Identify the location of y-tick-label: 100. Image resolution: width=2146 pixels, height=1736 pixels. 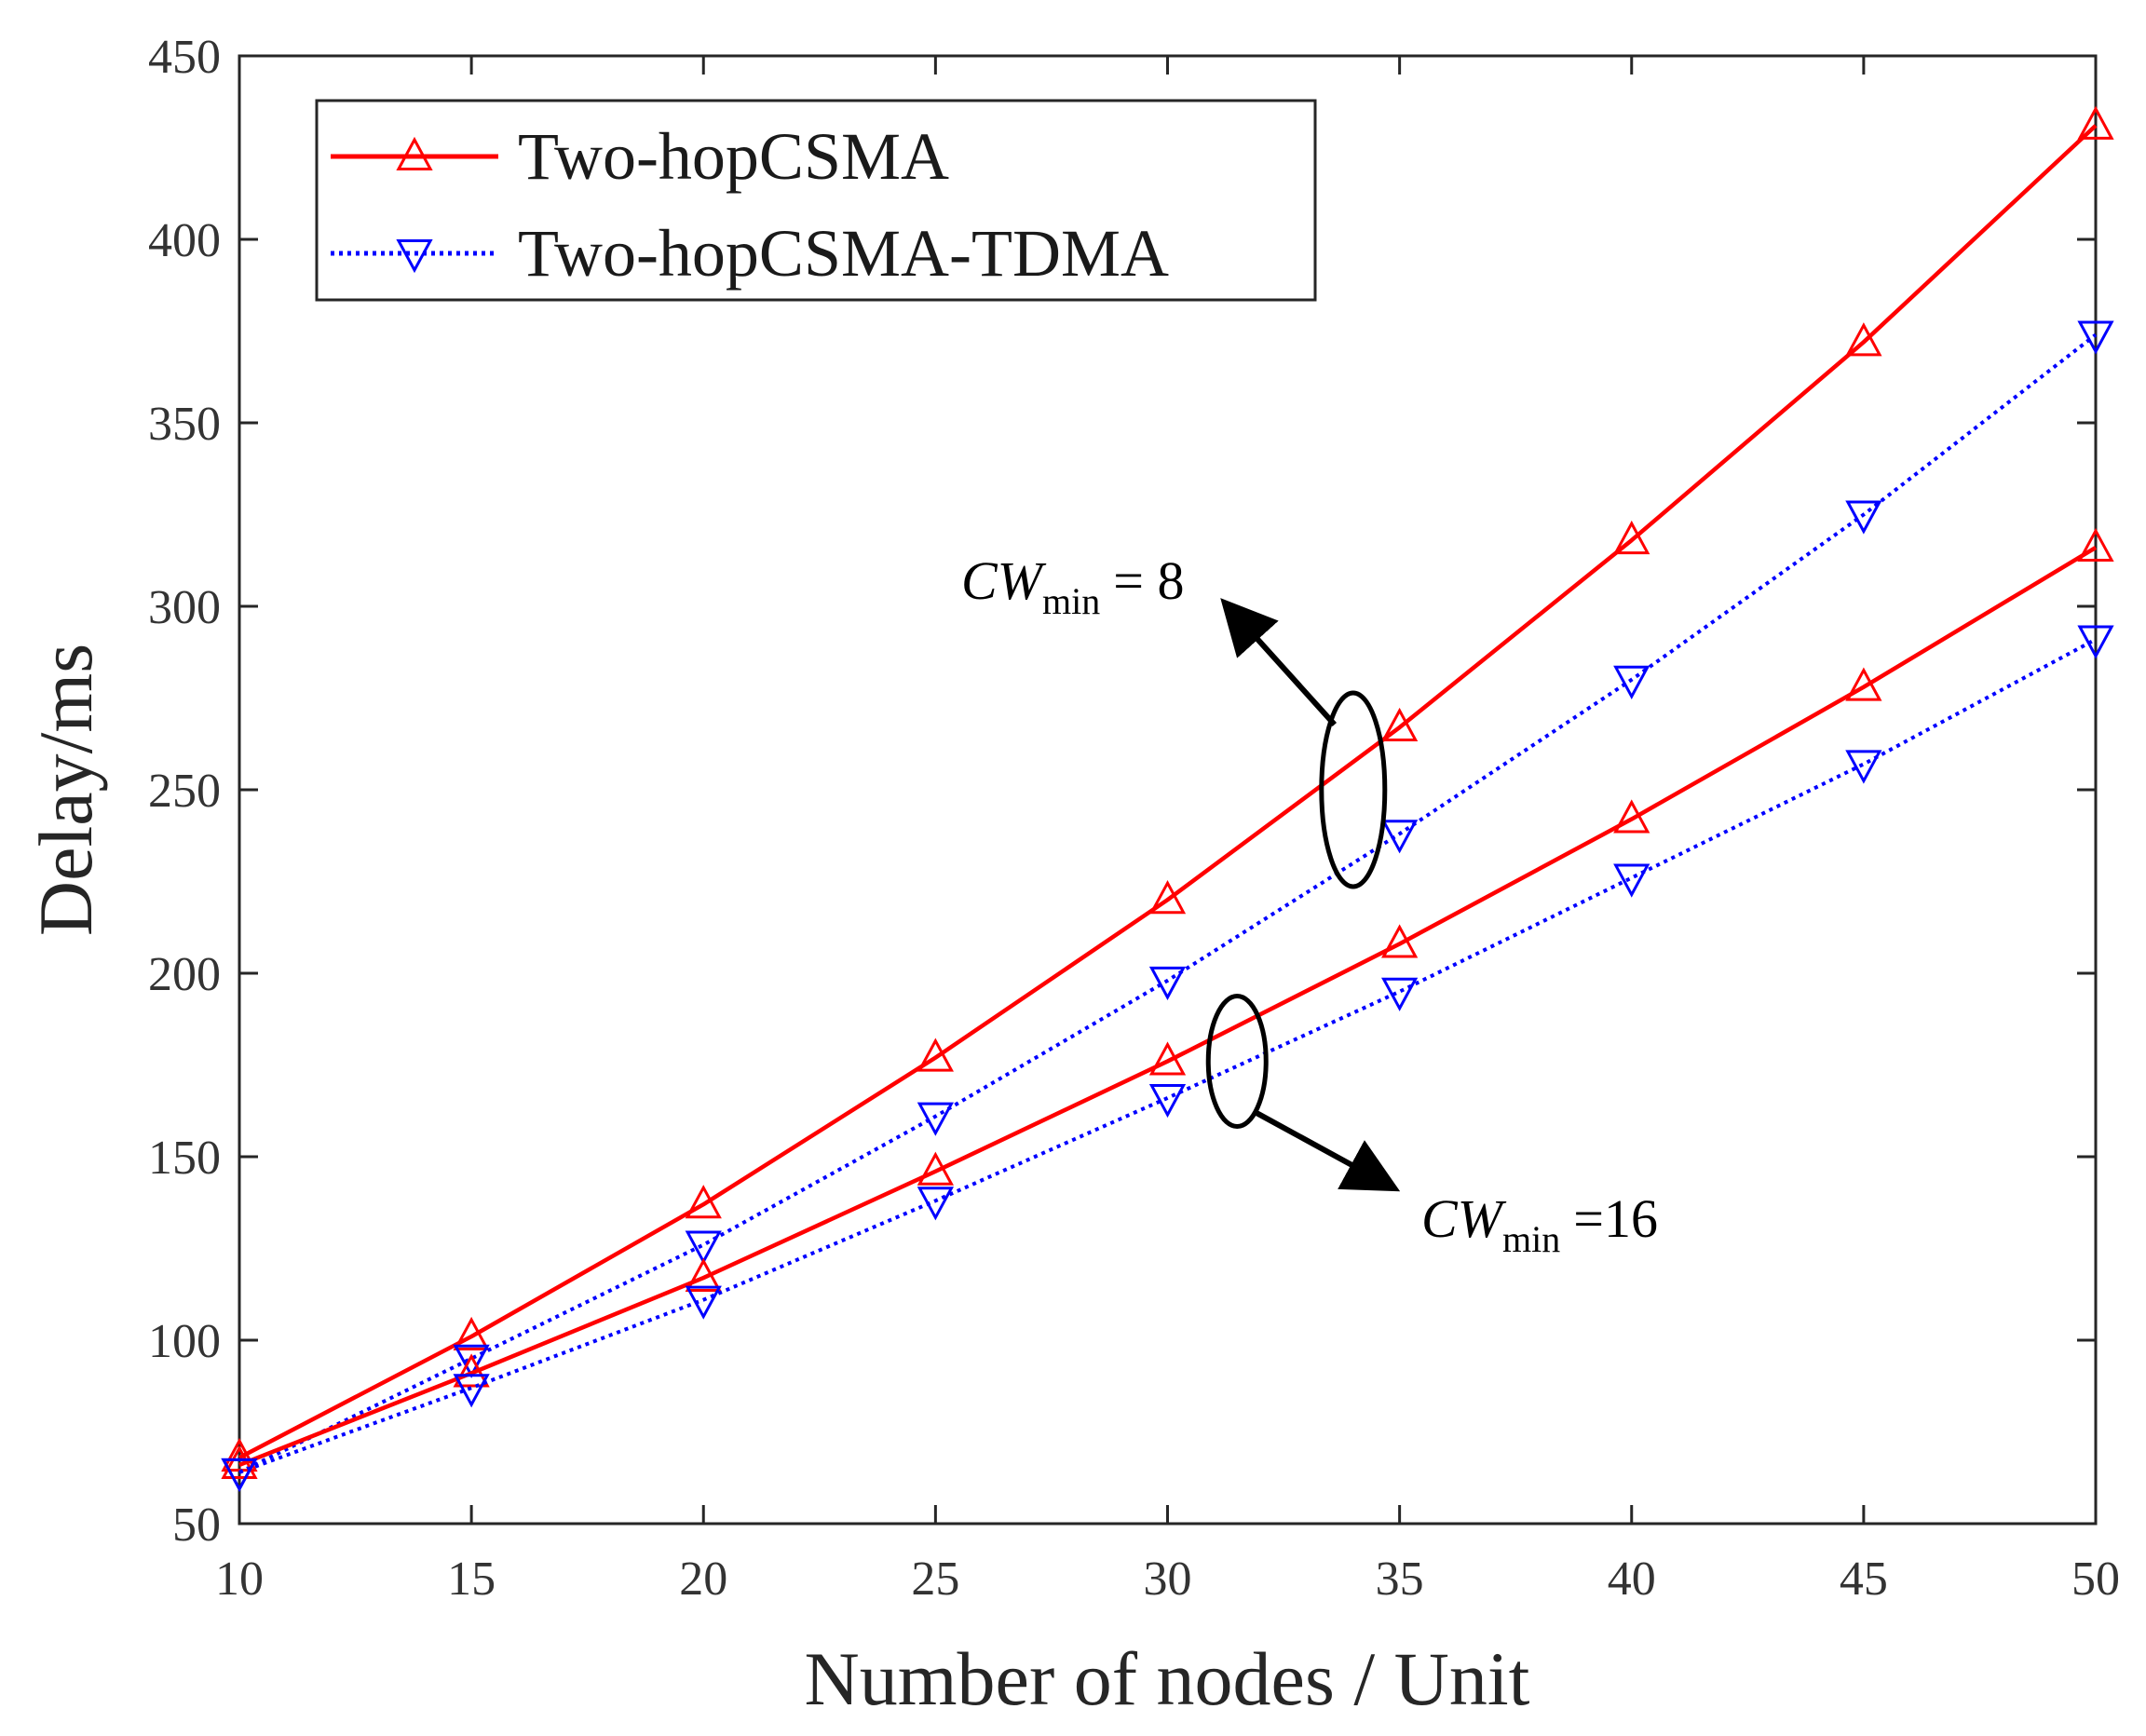
(184, 1341).